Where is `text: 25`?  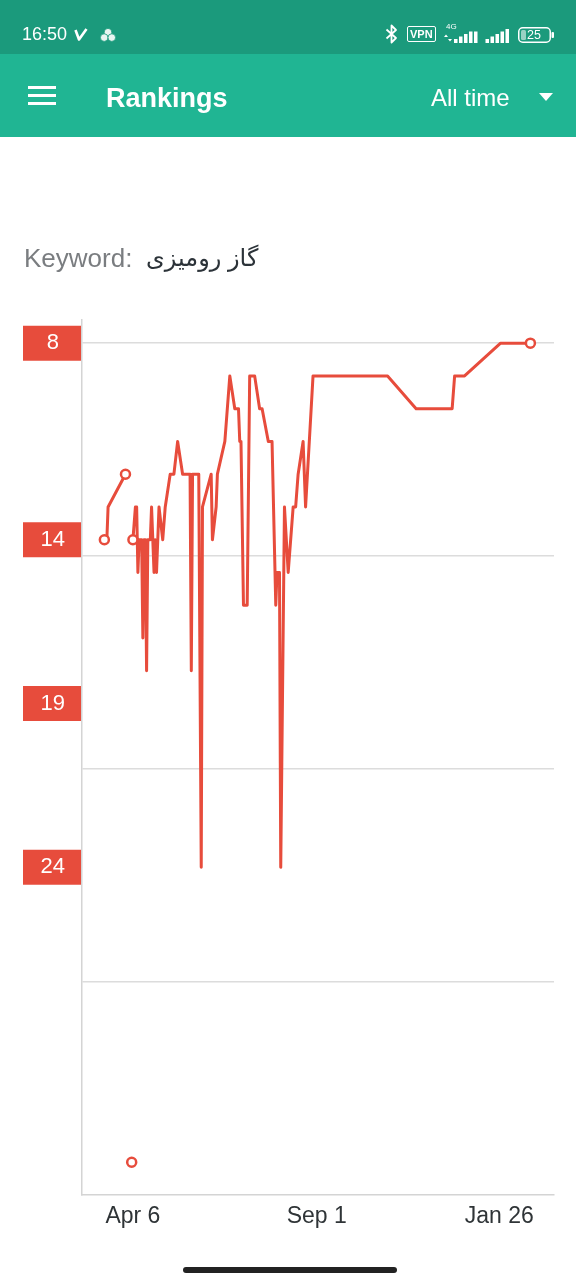 text: 25 is located at coordinates (534, 35).